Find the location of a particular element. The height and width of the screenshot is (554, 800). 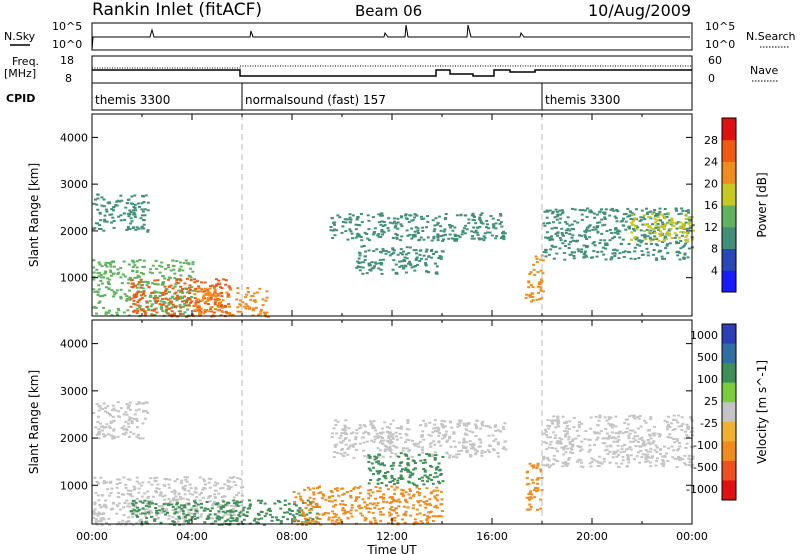

nsearch-tick-bottom: 10^0 is located at coordinates (720, 44).